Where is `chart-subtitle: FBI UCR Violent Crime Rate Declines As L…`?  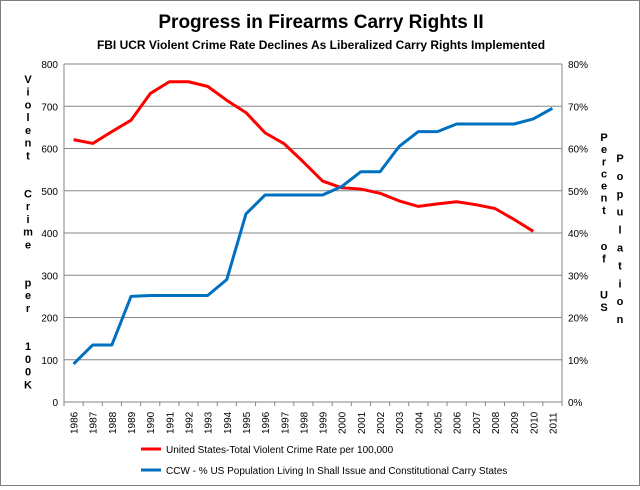
chart-subtitle: FBI UCR Violent Crime Rate Declines As L… is located at coordinates (321, 45).